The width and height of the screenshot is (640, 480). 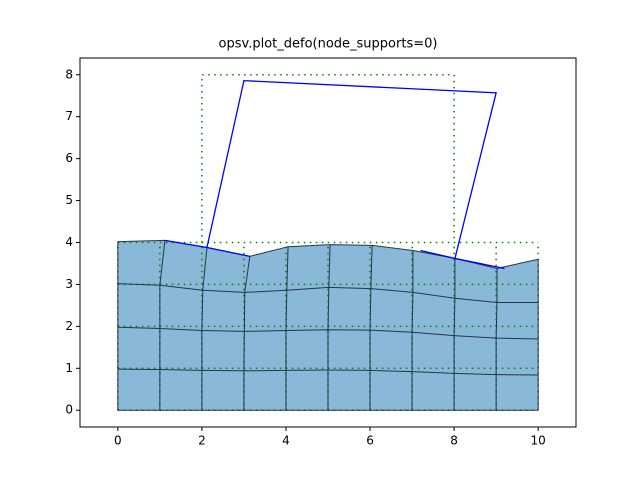 What do you see at coordinates (69, 158) in the screenshot?
I see `y-tick-label: 6` at bounding box center [69, 158].